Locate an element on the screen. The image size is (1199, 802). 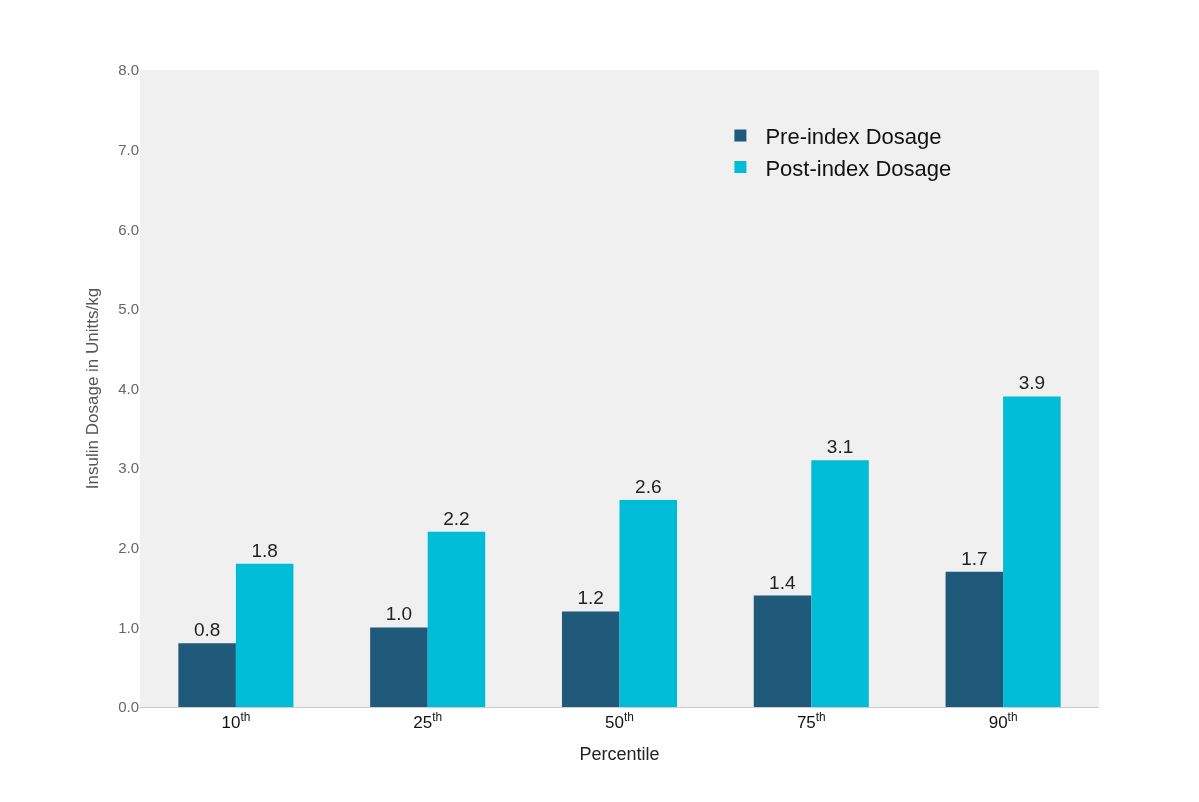
x-tick-label: 90$^{th}$ is located at coordinates (1003, 721).